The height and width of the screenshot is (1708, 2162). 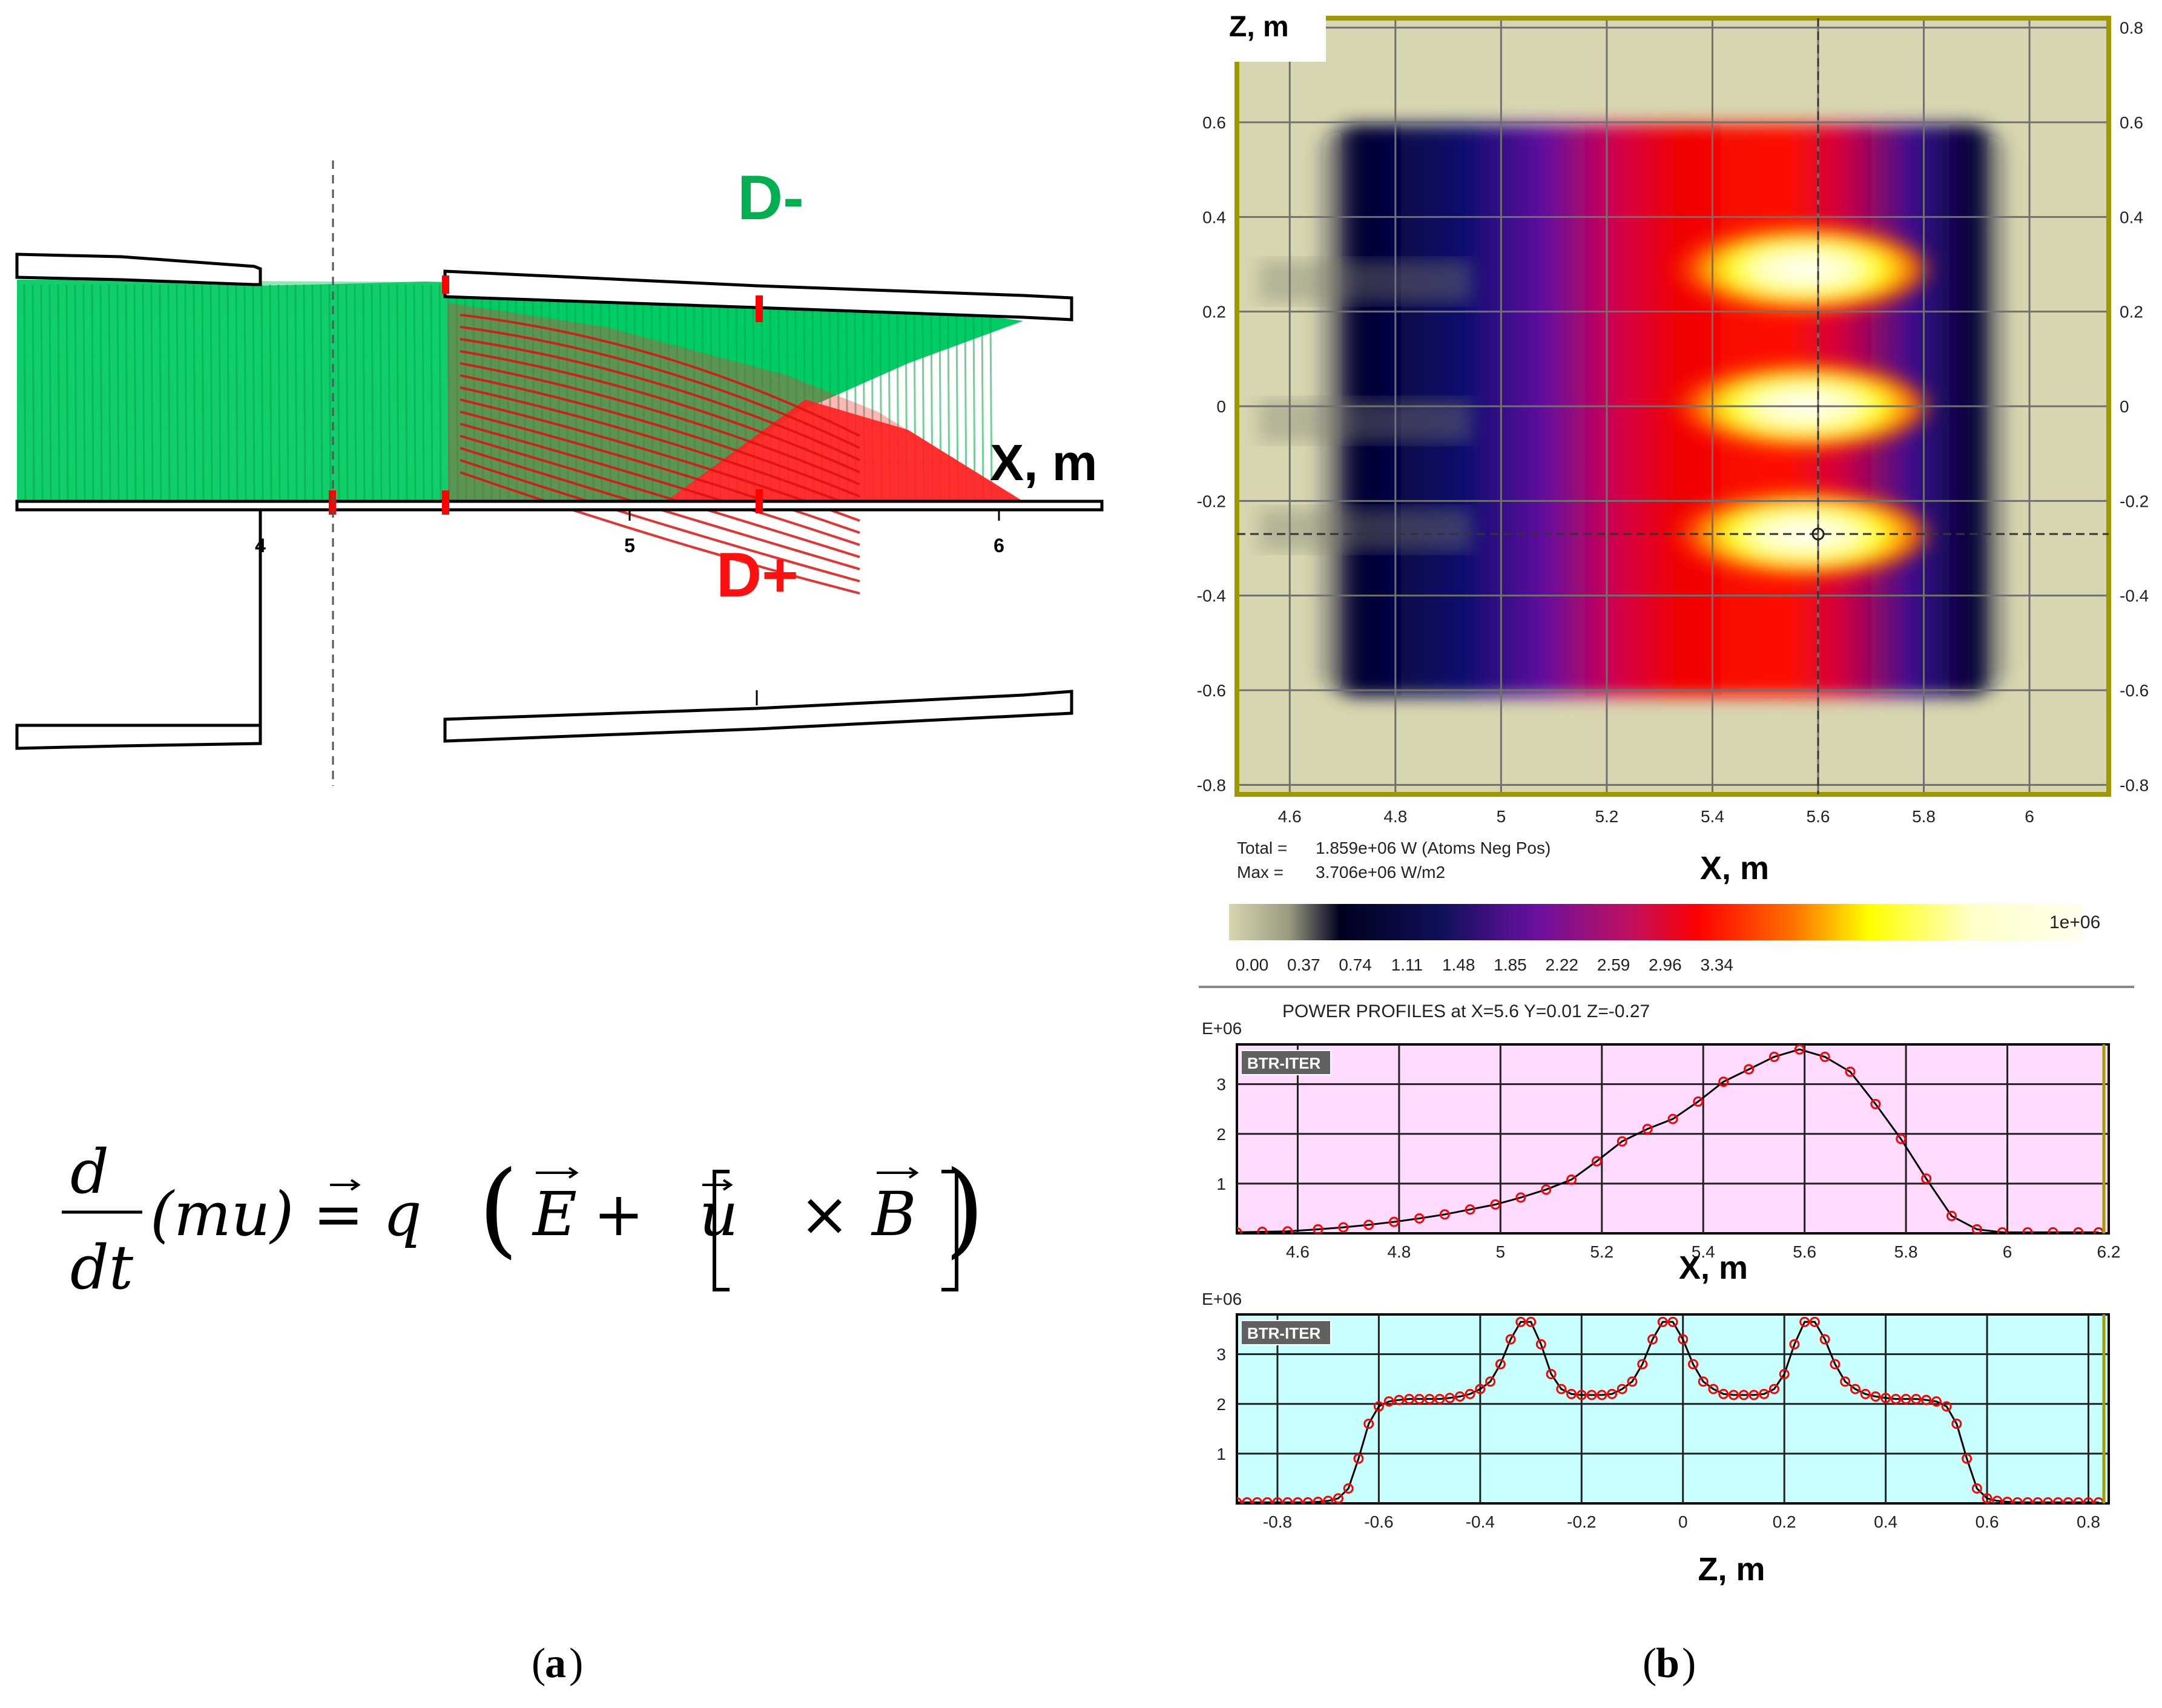 What do you see at coordinates (1378, 1522) in the screenshot?
I see `x-tick: -0.6` at bounding box center [1378, 1522].